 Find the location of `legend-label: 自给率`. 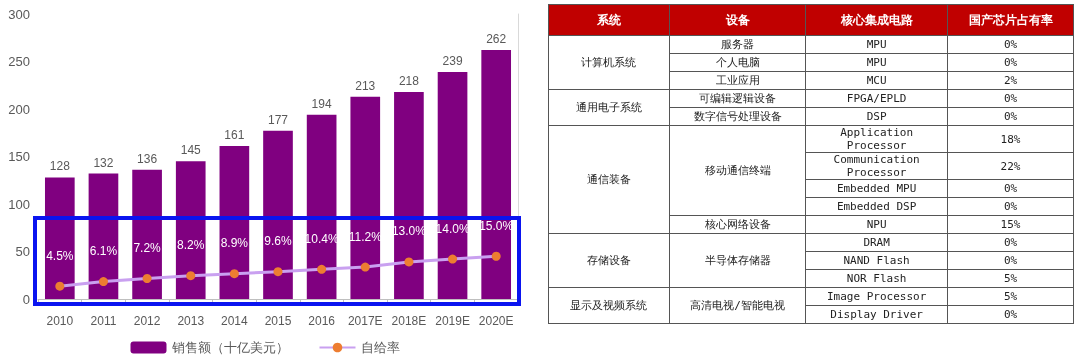

legend-label: 自给率 is located at coordinates (380, 347).